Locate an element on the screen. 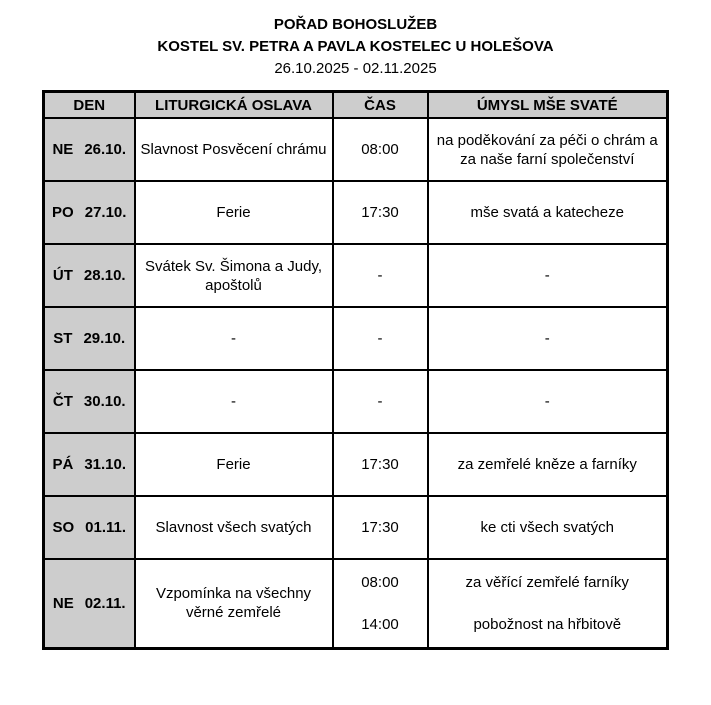 This screenshot has width=711, height=705. day-abbrev: SO is located at coordinates (63, 527).